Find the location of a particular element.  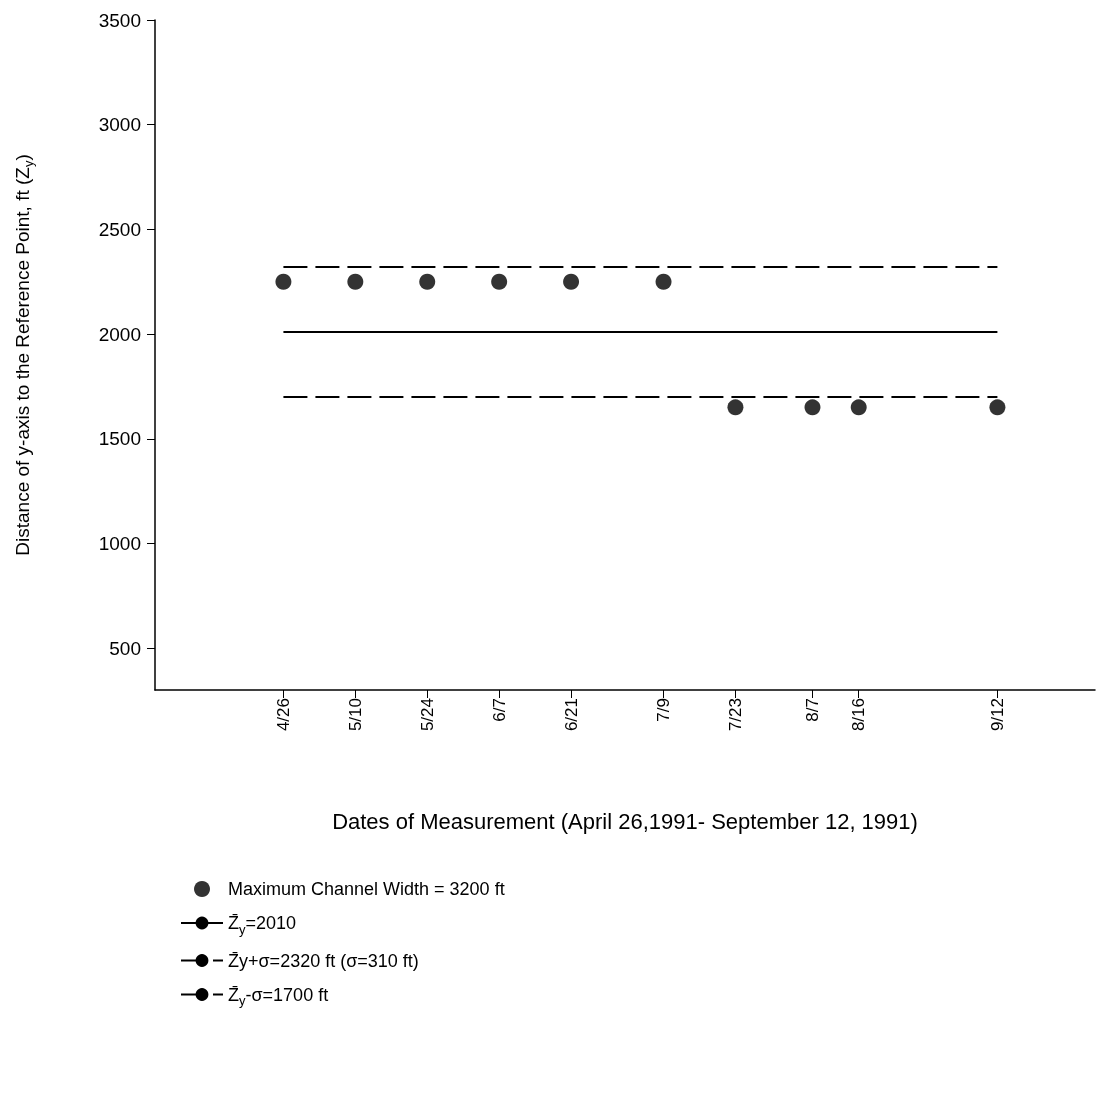

x-tick-label: 6/21 is located at coordinates (571, 715).